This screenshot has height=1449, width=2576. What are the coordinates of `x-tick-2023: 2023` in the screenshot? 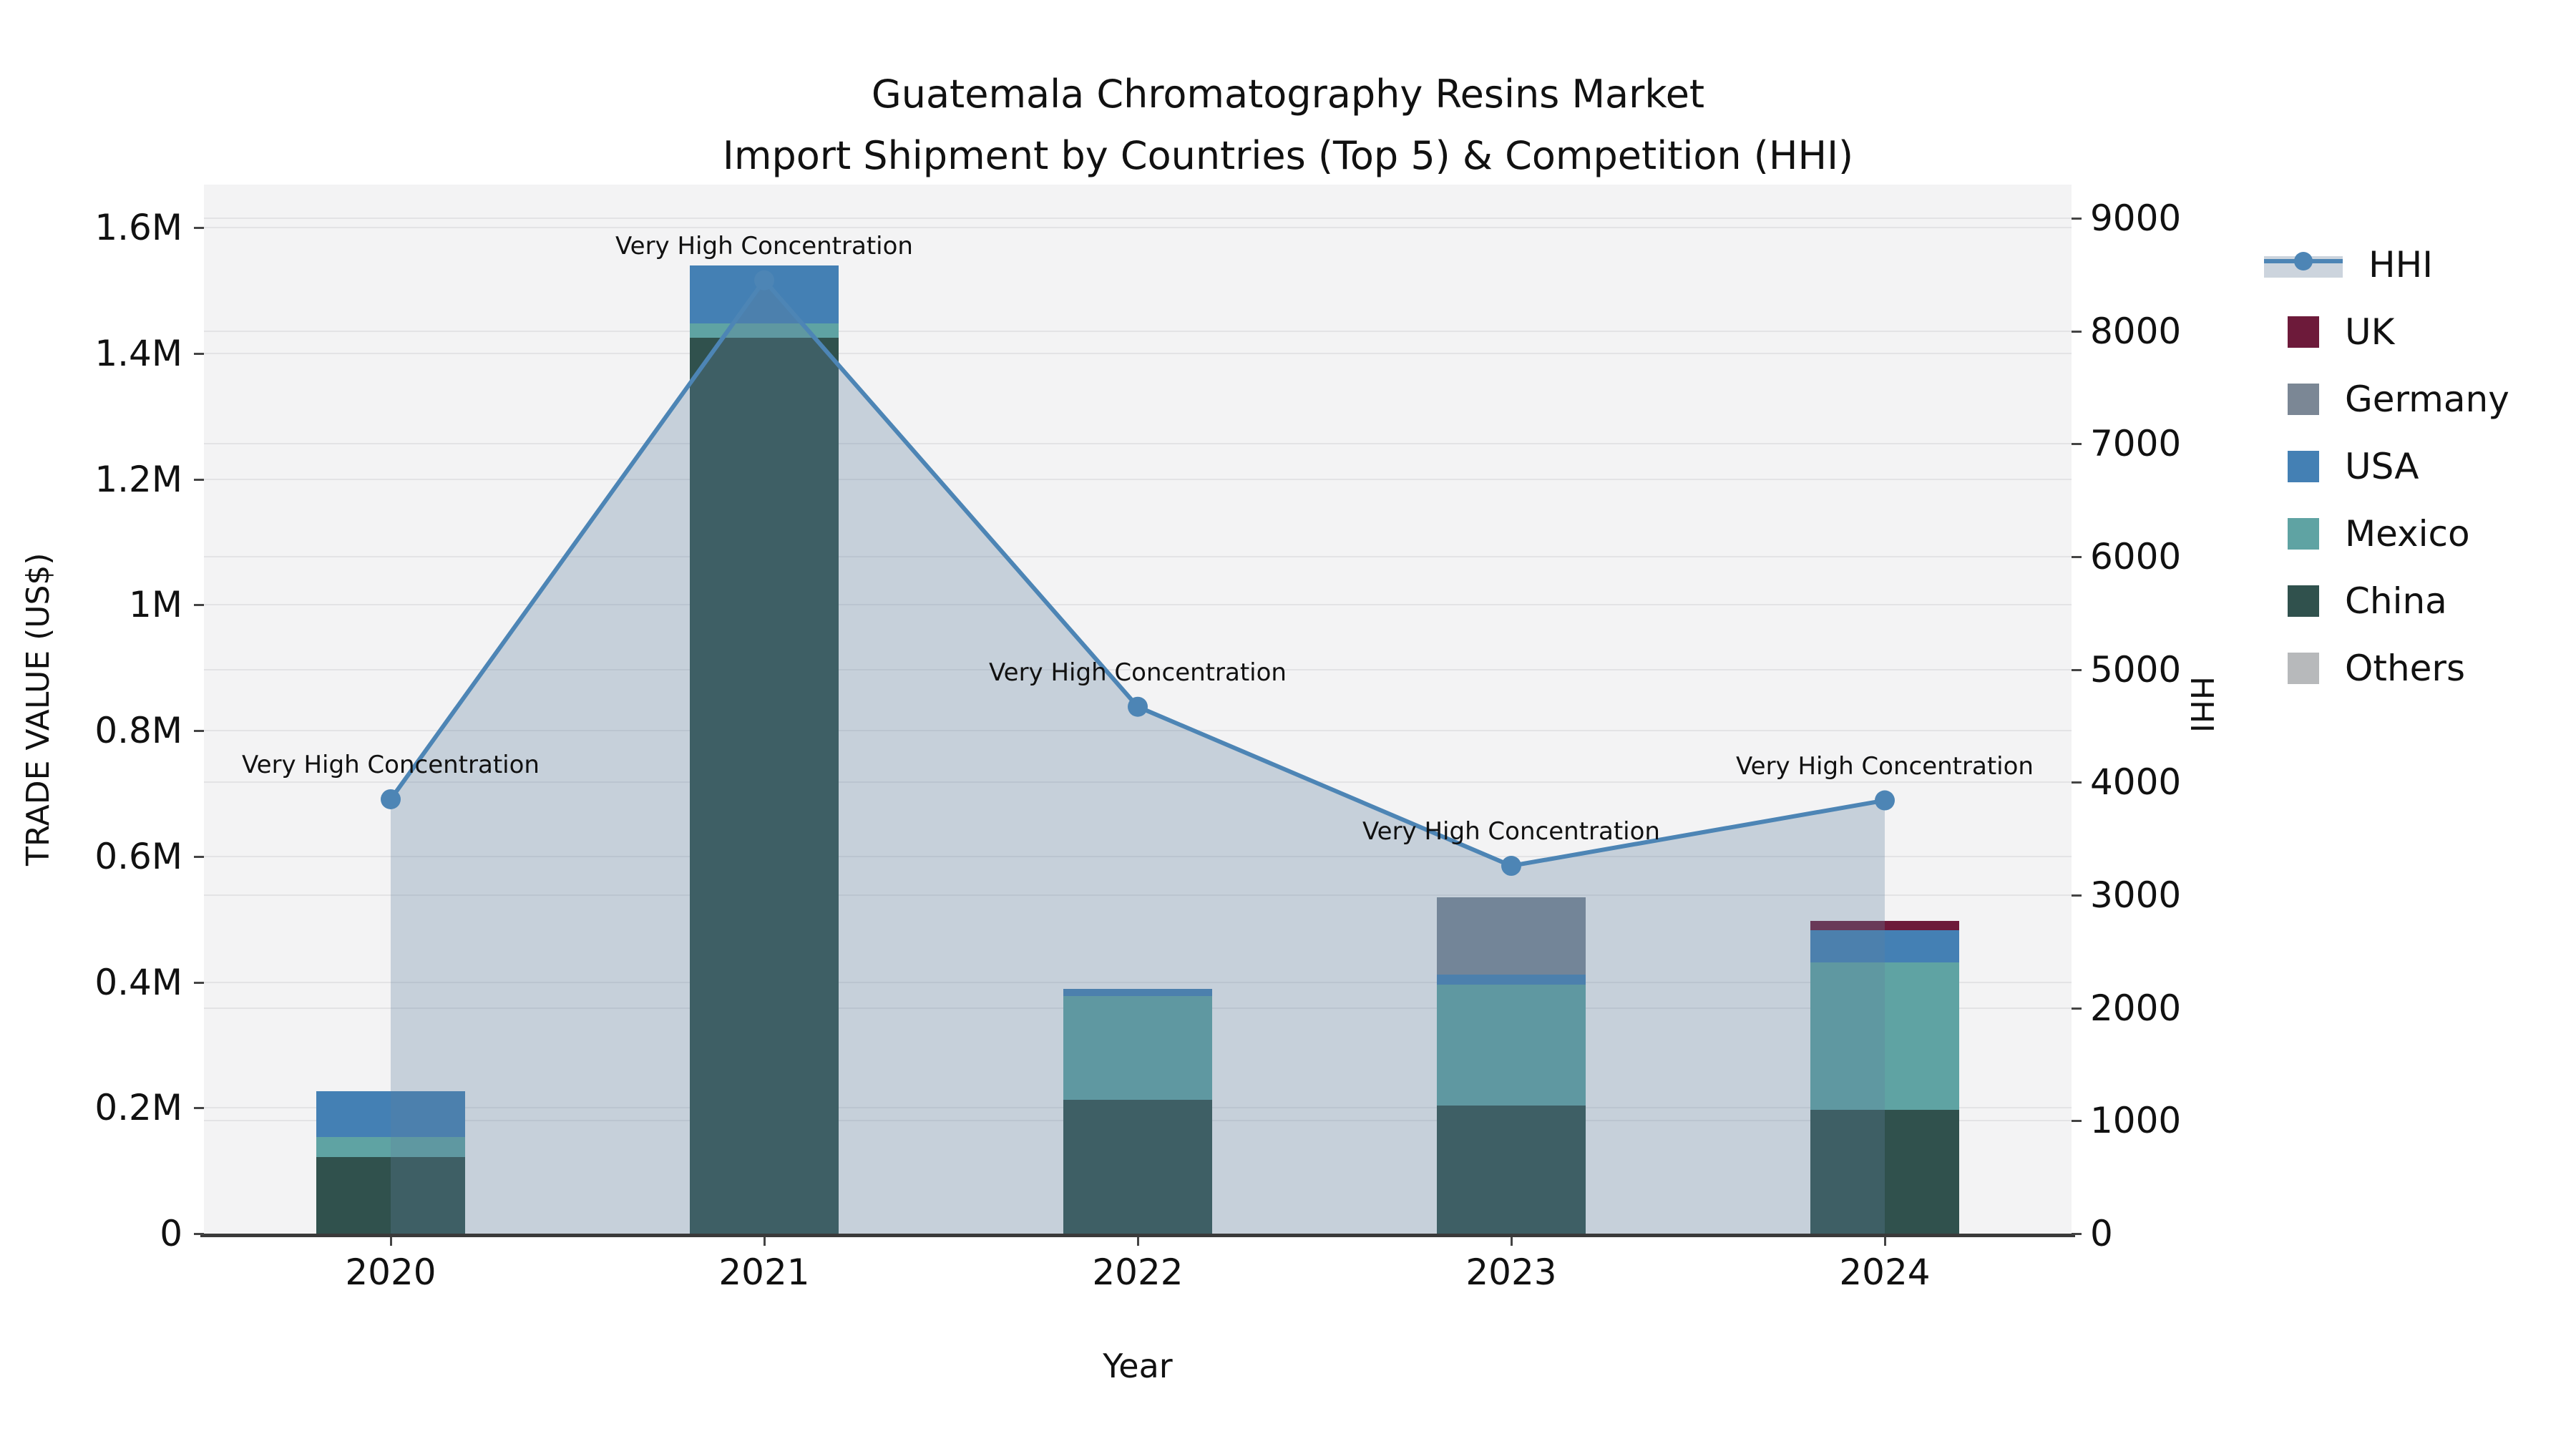 It's located at (1511, 1272).